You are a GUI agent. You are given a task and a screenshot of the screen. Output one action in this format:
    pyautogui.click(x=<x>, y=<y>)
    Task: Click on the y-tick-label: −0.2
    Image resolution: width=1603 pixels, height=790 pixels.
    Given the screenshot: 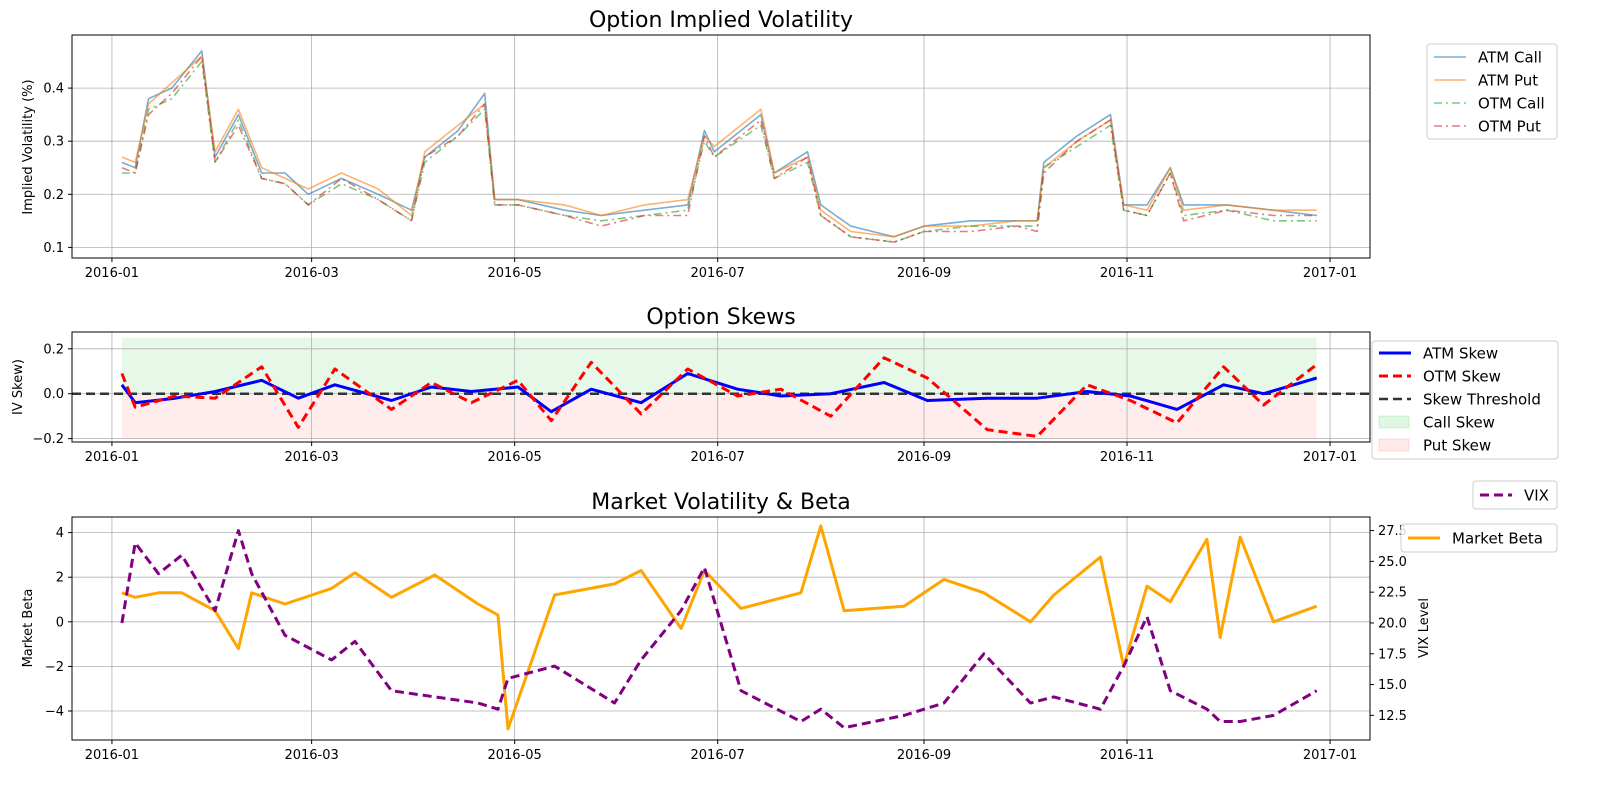 What is the action you would take?
    pyautogui.click(x=48, y=439)
    